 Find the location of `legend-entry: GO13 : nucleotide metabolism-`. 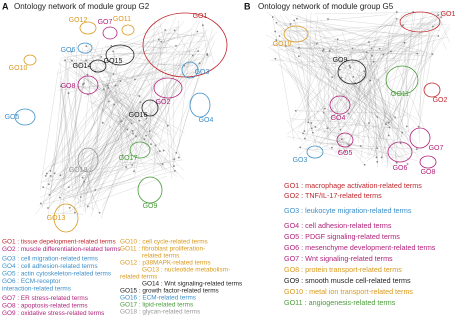

legend-entry: GO13 : nucleotide metabolism- is located at coordinates (186, 270).